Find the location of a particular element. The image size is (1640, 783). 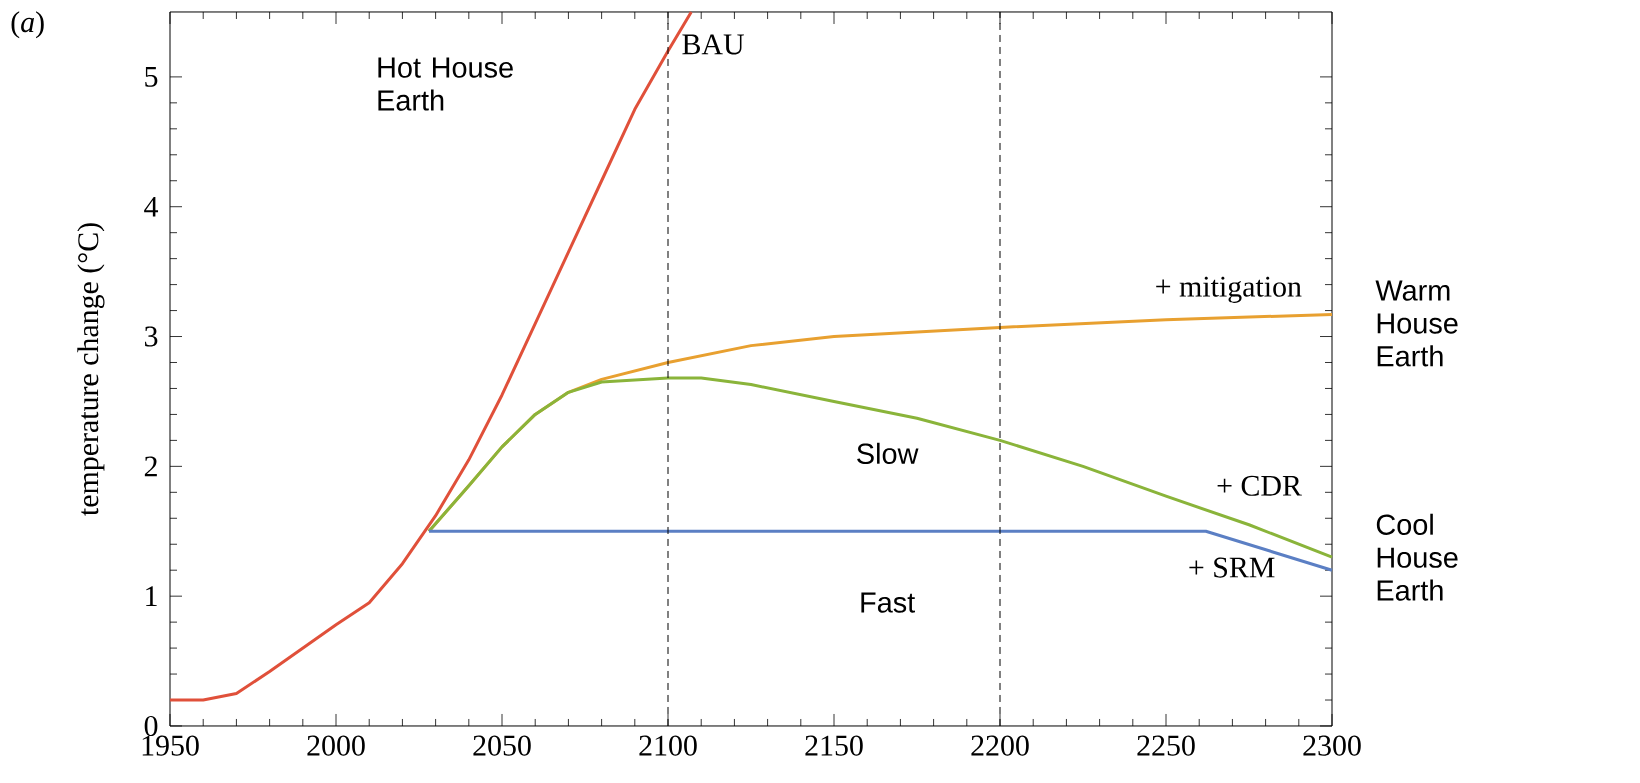

y-tick-label: 2 is located at coordinates (150, 466).